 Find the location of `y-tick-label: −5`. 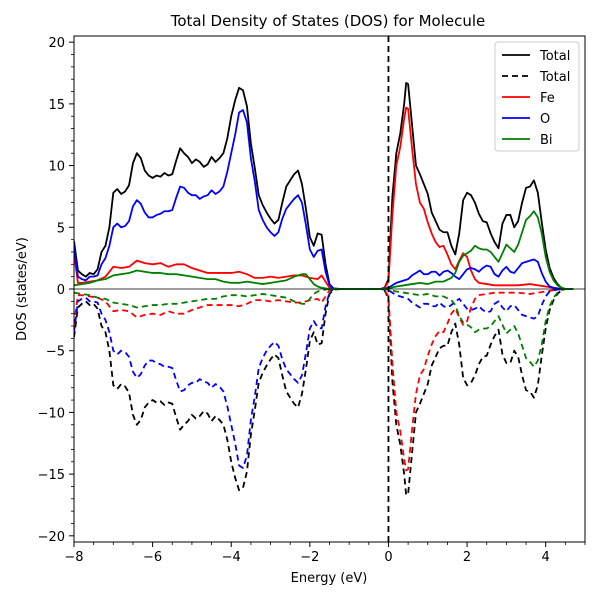

y-tick-label: −5 is located at coordinates (55, 352).